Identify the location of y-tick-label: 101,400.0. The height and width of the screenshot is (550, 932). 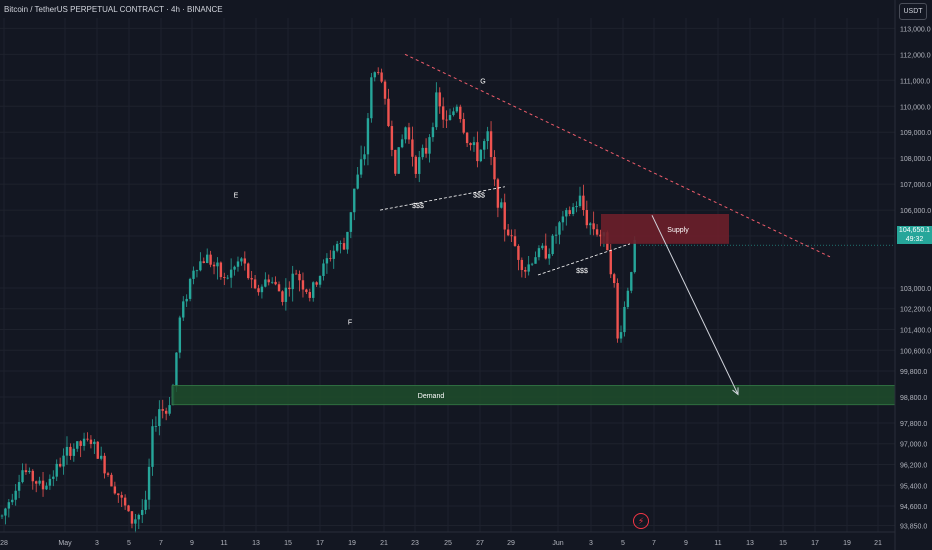
(915, 331).